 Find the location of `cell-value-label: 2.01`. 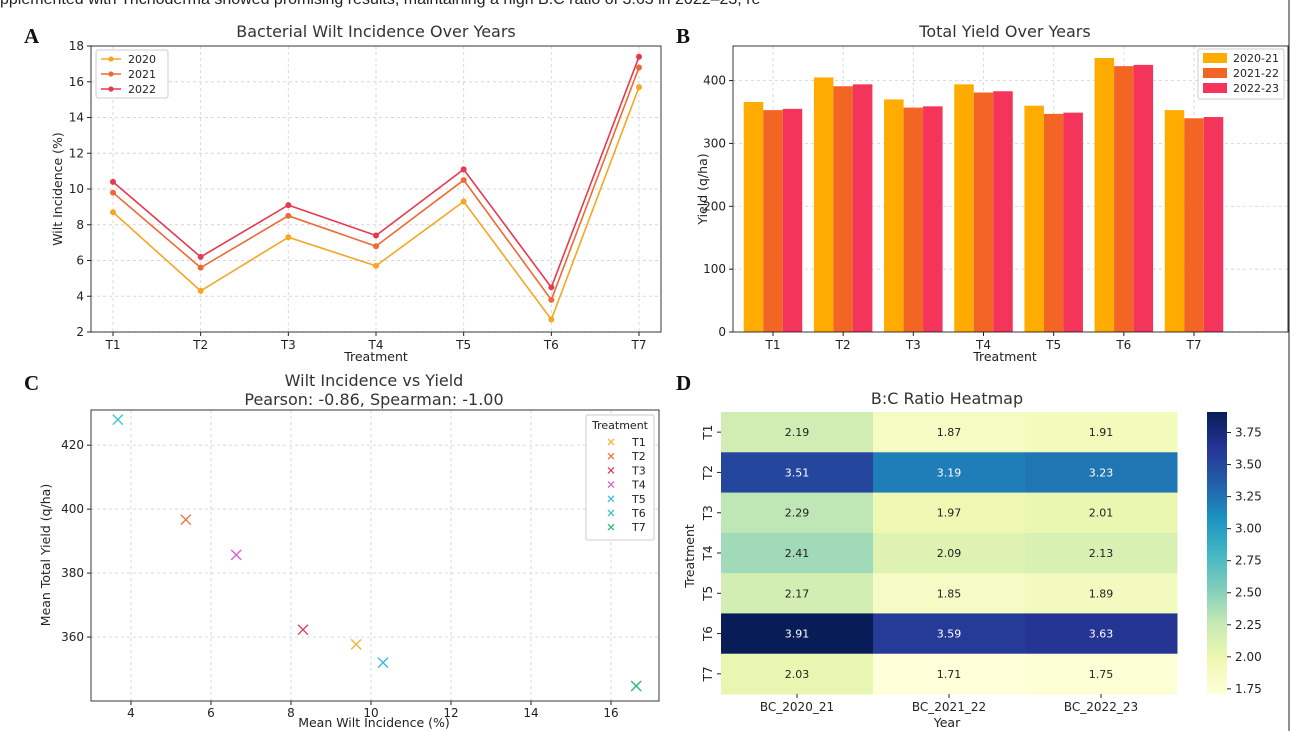

cell-value-label: 2.01 is located at coordinates (1101, 513).